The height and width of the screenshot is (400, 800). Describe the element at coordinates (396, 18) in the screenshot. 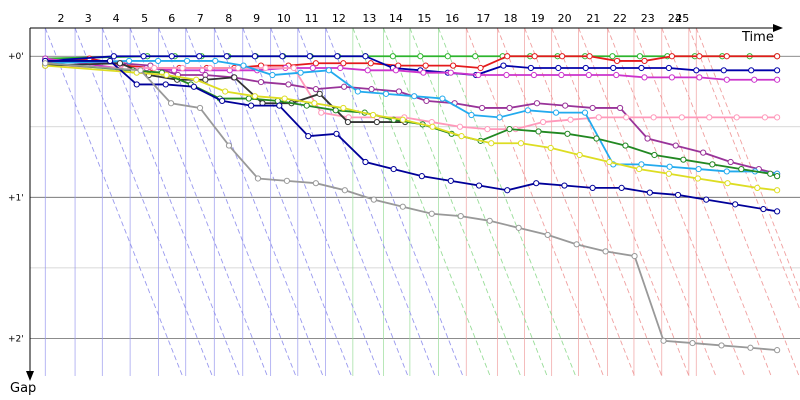

I see `x-tick-label: 14` at that location.